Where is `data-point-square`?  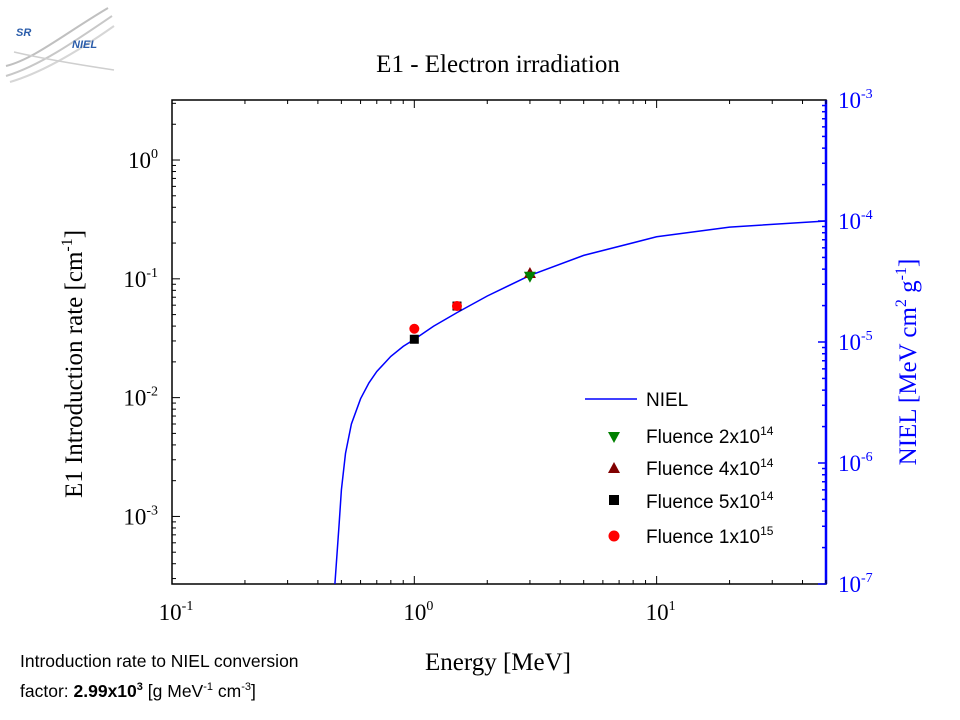
data-point-square is located at coordinates (414, 339).